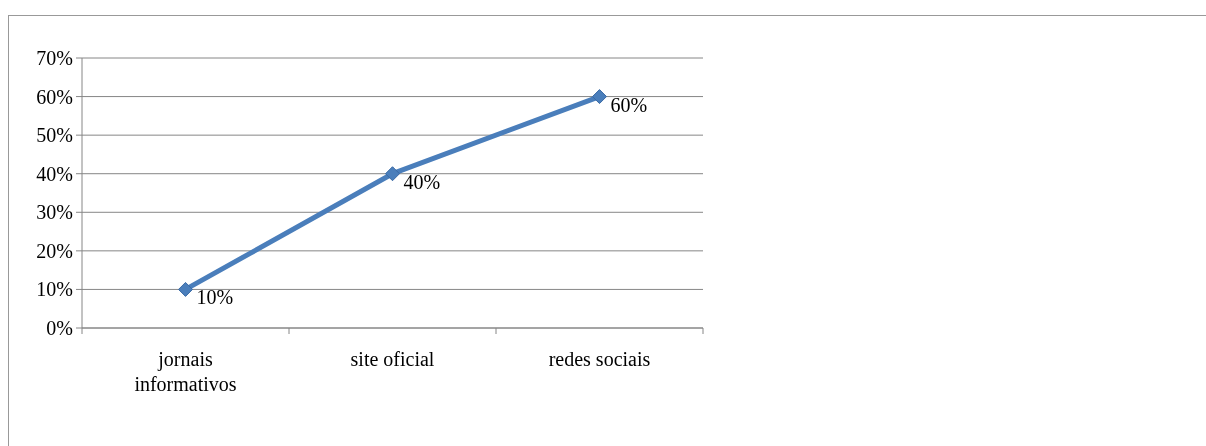  What do you see at coordinates (54, 135) in the screenshot?
I see `y-tick-label: 50%` at bounding box center [54, 135].